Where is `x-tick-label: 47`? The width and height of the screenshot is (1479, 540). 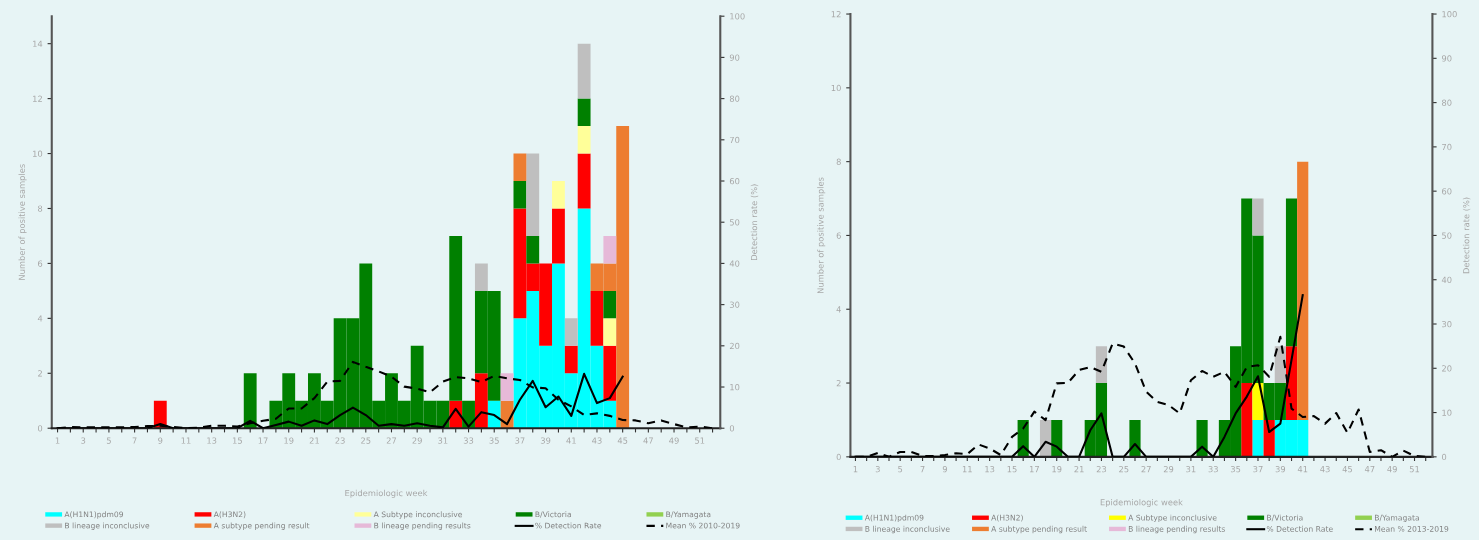 x-tick-label: 47 is located at coordinates (648, 440).